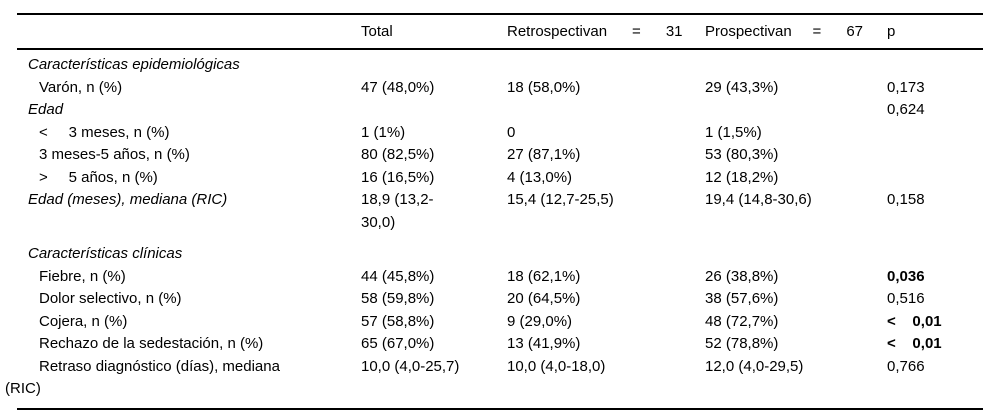 The height and width of the screenshot is (417, 1000). Describe the element at coordinates (742, 87) in the screenshot. I see `cell-pro: 29 (43,3%)` at that location.